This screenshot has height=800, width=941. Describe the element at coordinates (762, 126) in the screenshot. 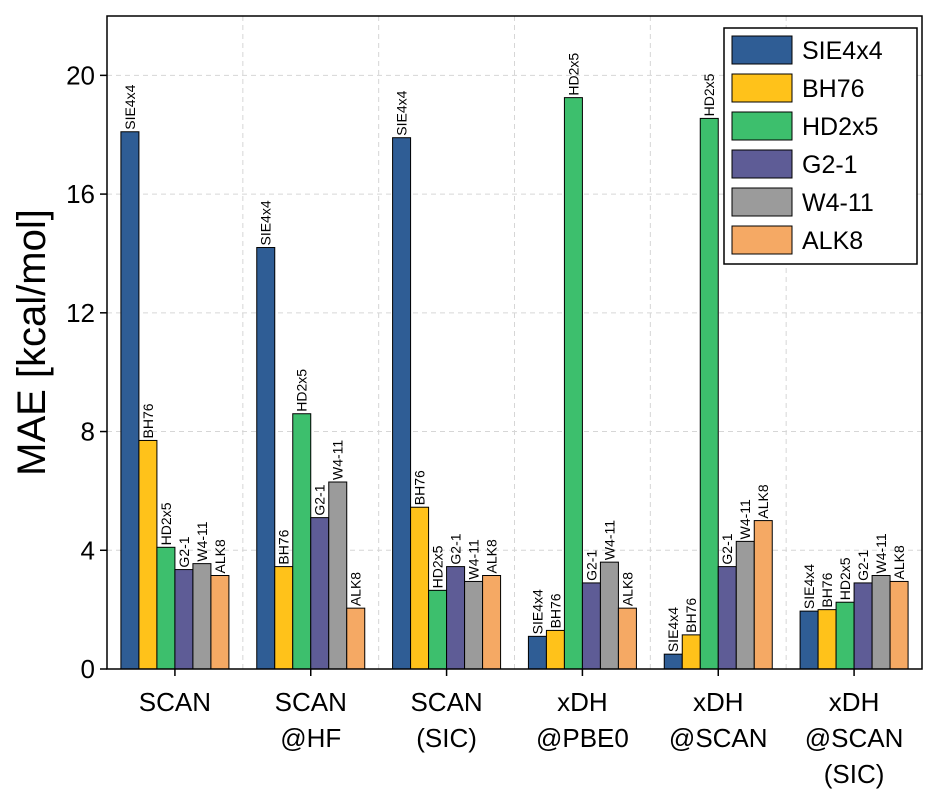

I see `legend-swatch-hd2x5` at that location.